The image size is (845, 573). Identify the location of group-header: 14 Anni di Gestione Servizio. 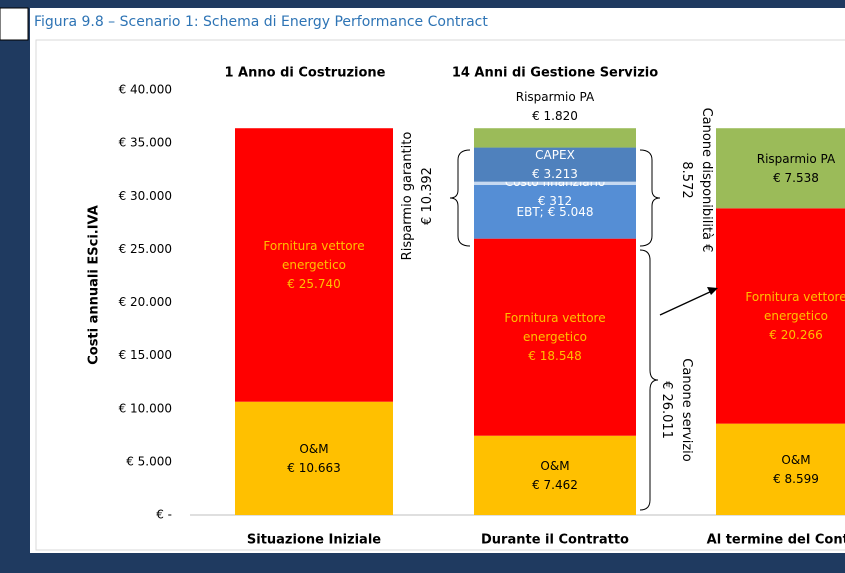
(555, 73).